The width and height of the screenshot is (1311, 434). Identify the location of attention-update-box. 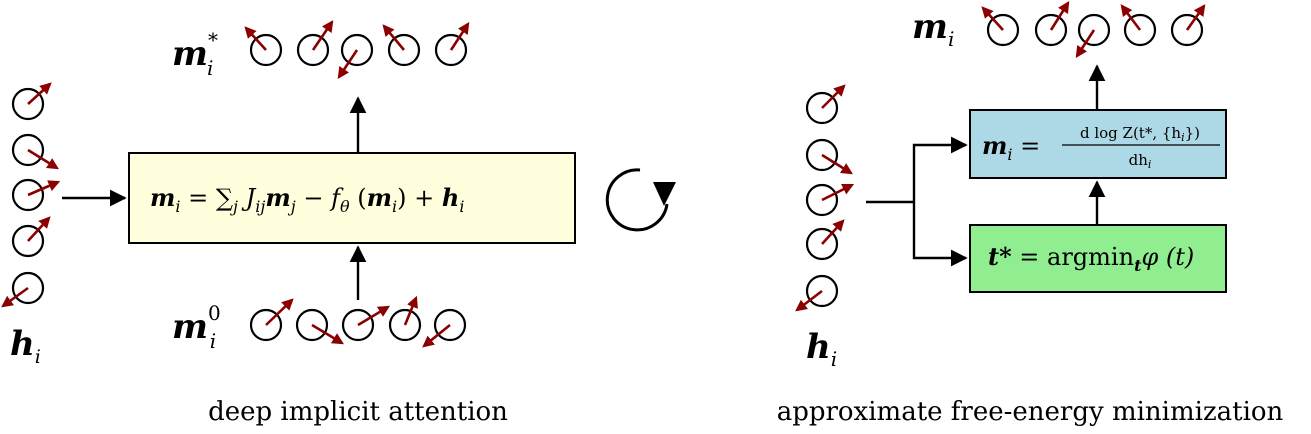
(352, 198).